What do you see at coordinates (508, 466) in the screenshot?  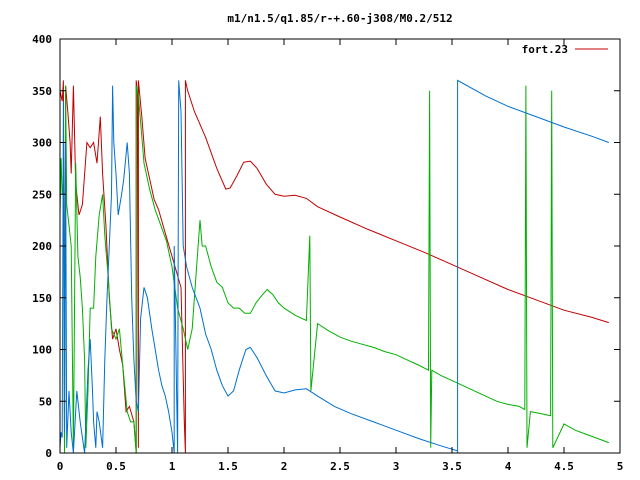 I see `x-tick-label: 4` at bounding box center [508, 466].